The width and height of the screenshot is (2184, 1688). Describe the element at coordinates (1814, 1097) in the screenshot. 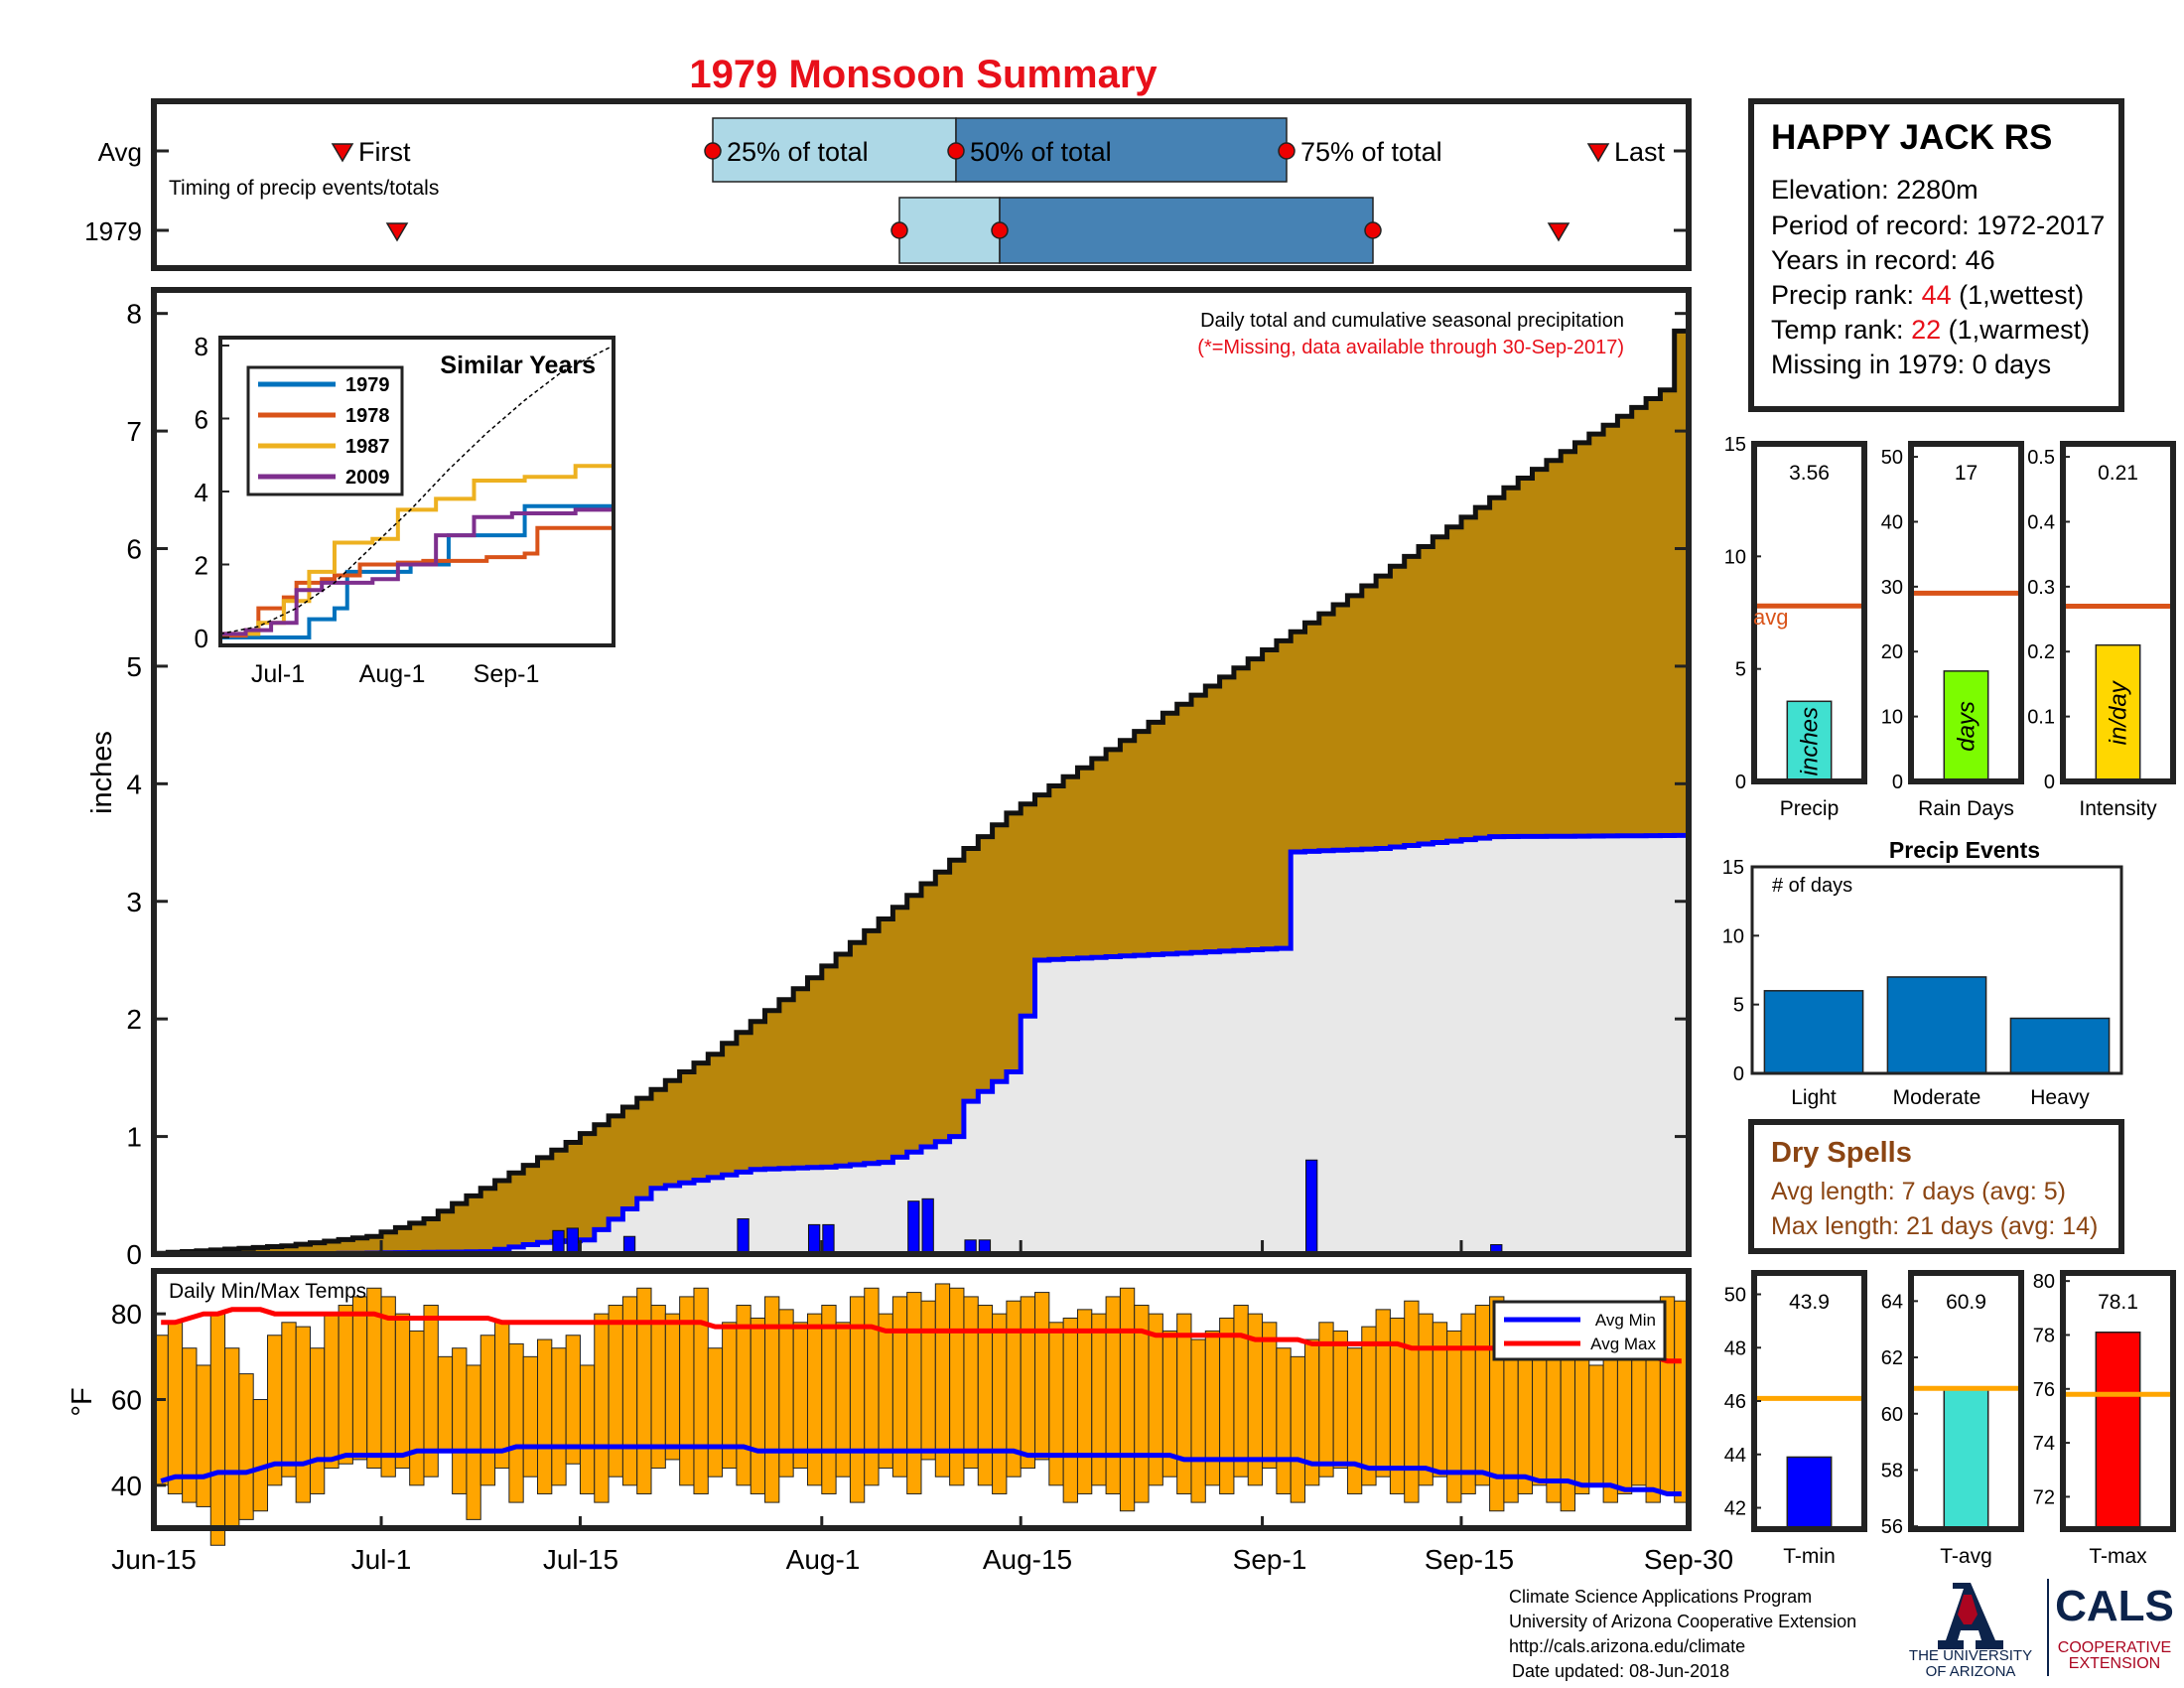

I see `events-category-label: Light` at that location.